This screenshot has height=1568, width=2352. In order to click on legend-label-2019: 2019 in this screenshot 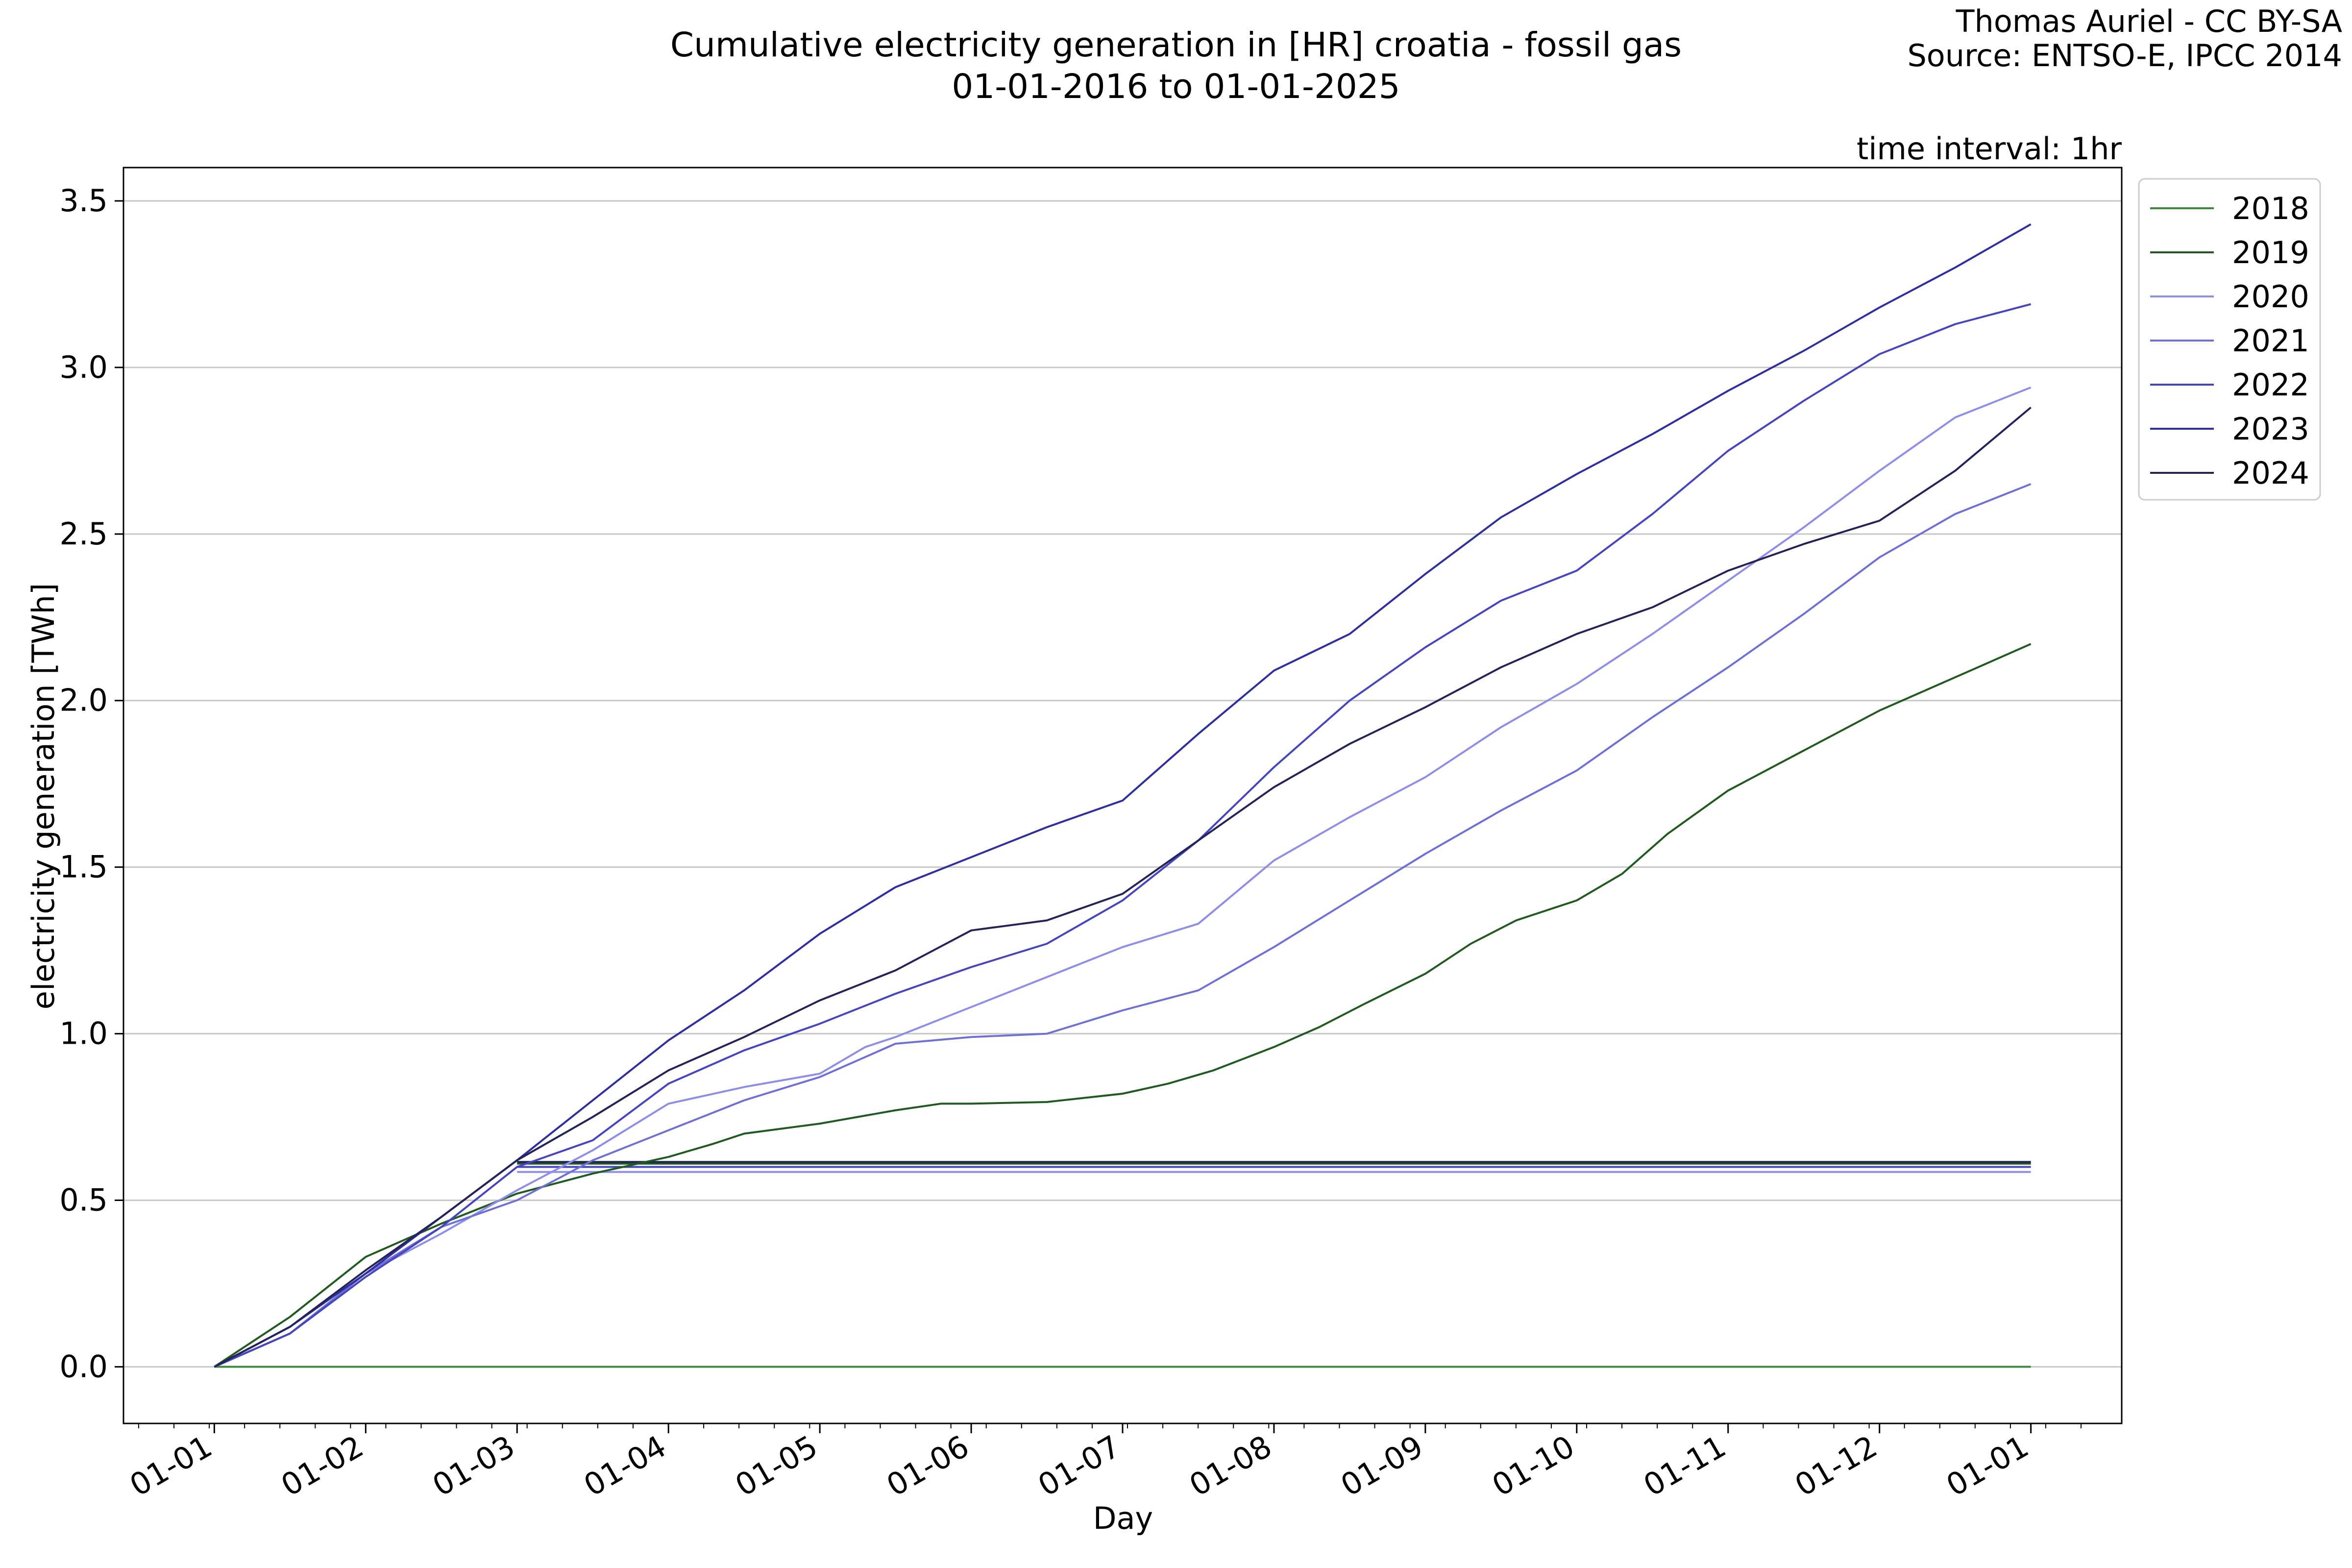, I will do `click(2270, 253)`.